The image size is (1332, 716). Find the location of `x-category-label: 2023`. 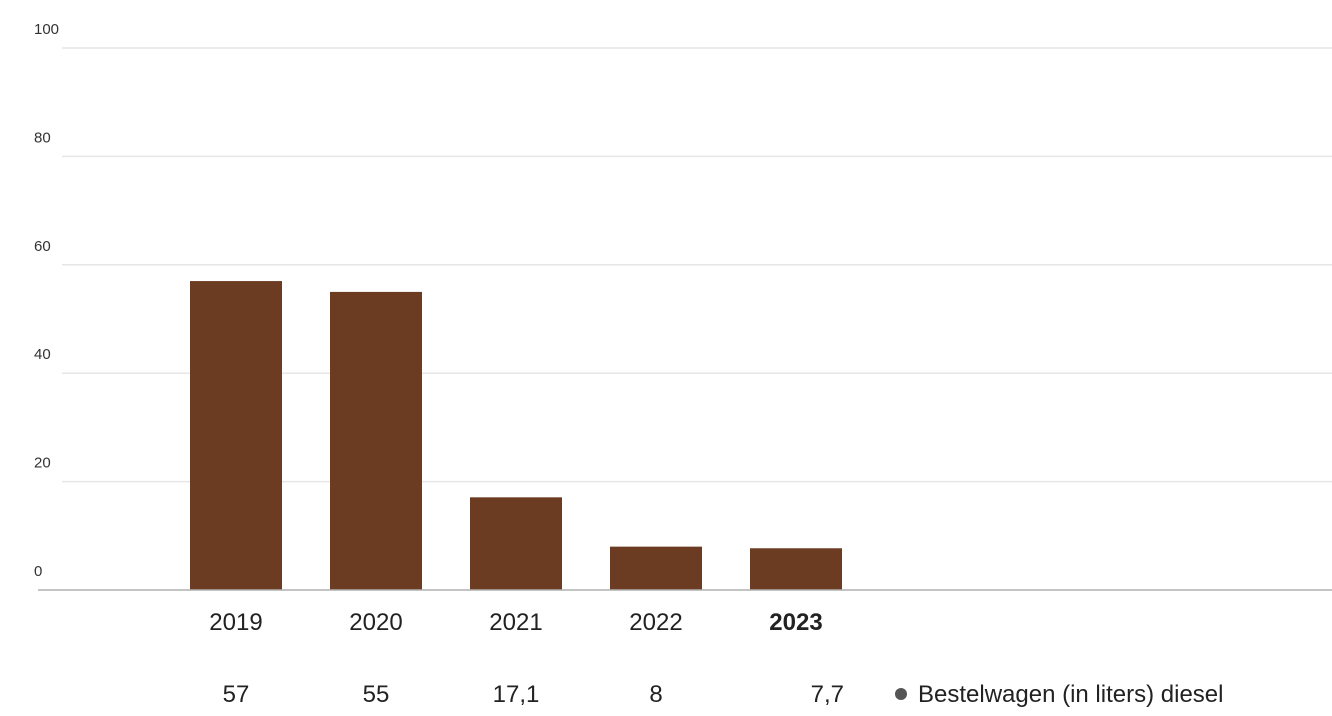

x-category-label: 2023 is located at coordinates (795, 622).